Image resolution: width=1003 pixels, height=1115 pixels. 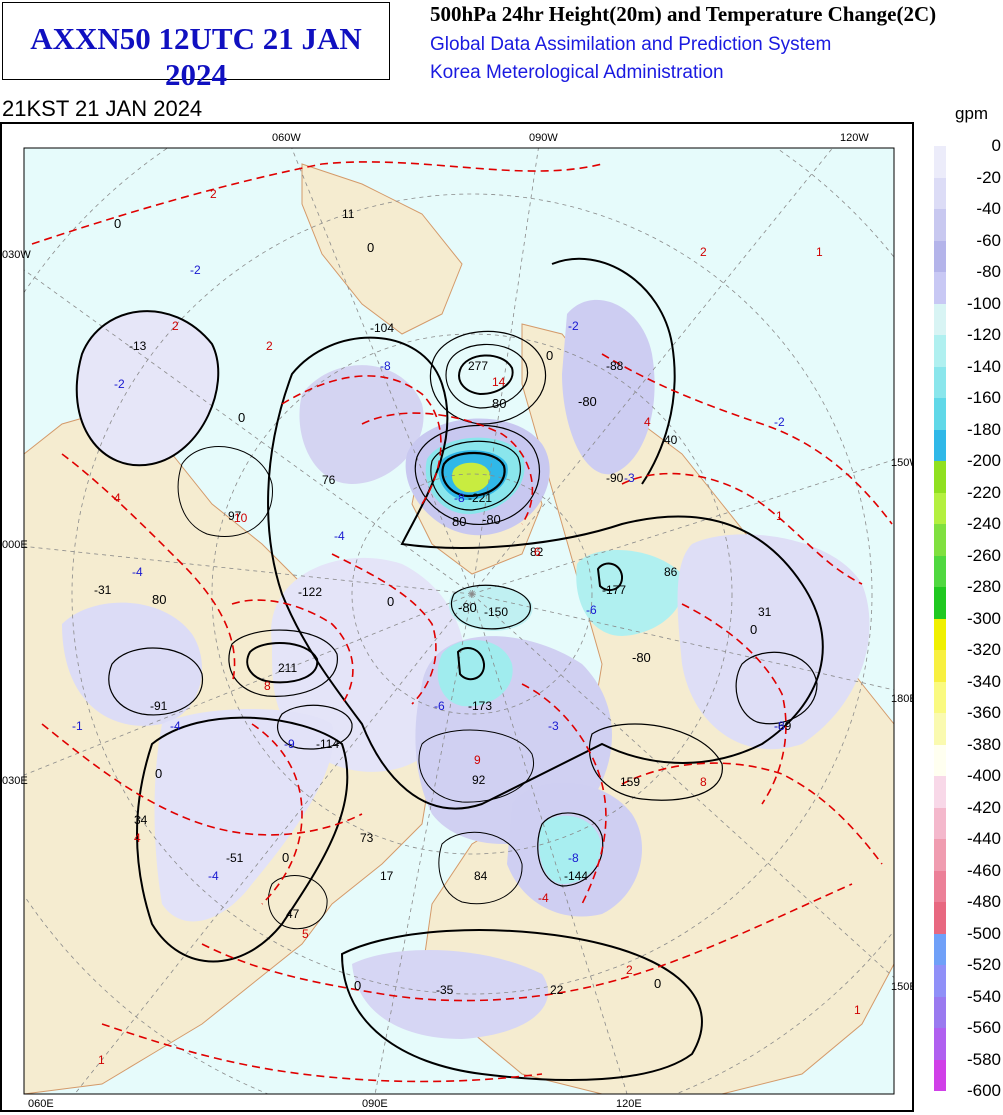 I want to click on height-center: 86, so click(x=671, y=572).